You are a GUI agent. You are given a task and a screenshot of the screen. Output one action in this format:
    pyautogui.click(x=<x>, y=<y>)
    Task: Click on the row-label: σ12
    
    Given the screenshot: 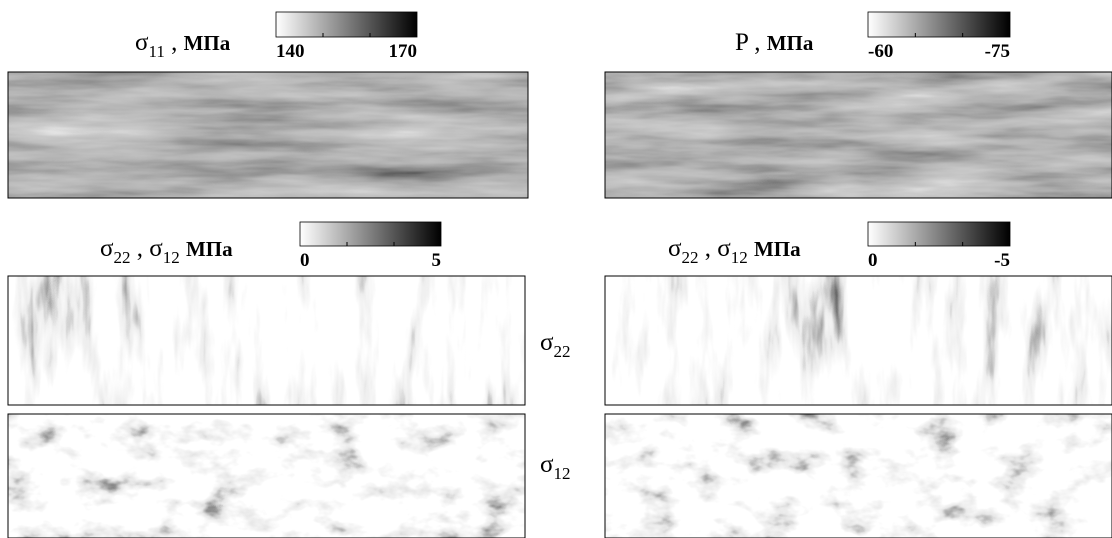 What is the action you would take?
    pyautogui.click(x=555, y=467)
    